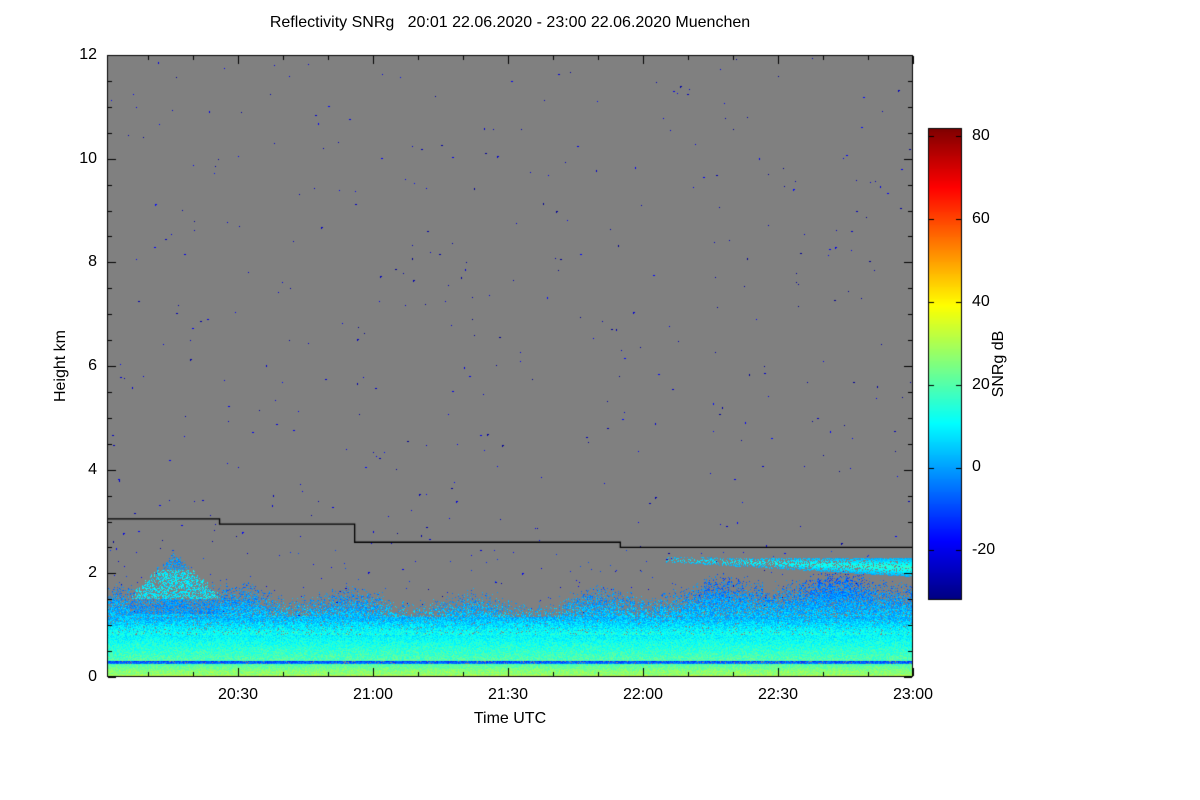  Describe the element at coordinates (981, 218) in the screenshot. I see `colorbar-tick-label: 60` at that location.